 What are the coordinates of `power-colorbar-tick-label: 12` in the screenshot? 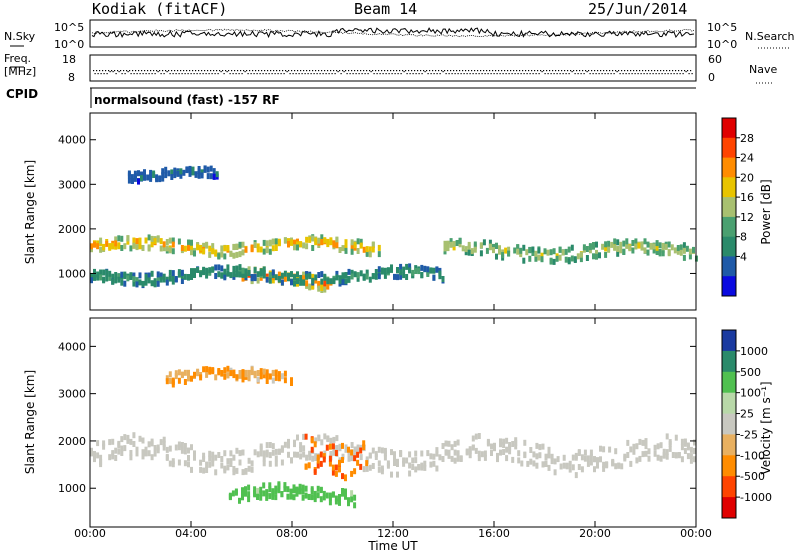 It's located at (747, 217).